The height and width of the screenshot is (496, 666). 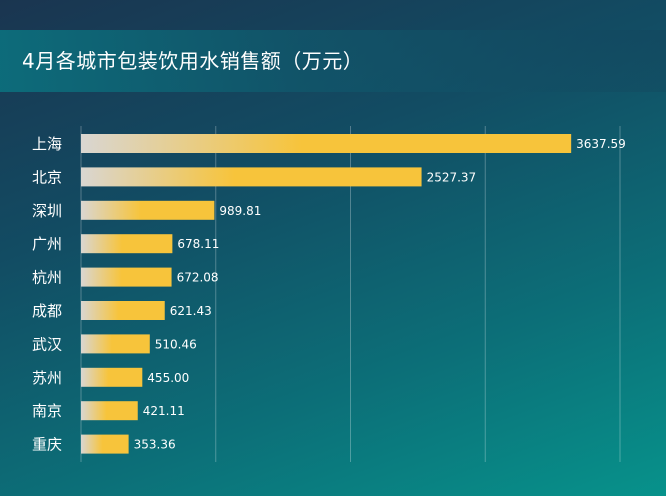 What do you see at coordinates (47, 177) in the screenshot?
I see `category-label: 北京` at bounding box center [47, 177].